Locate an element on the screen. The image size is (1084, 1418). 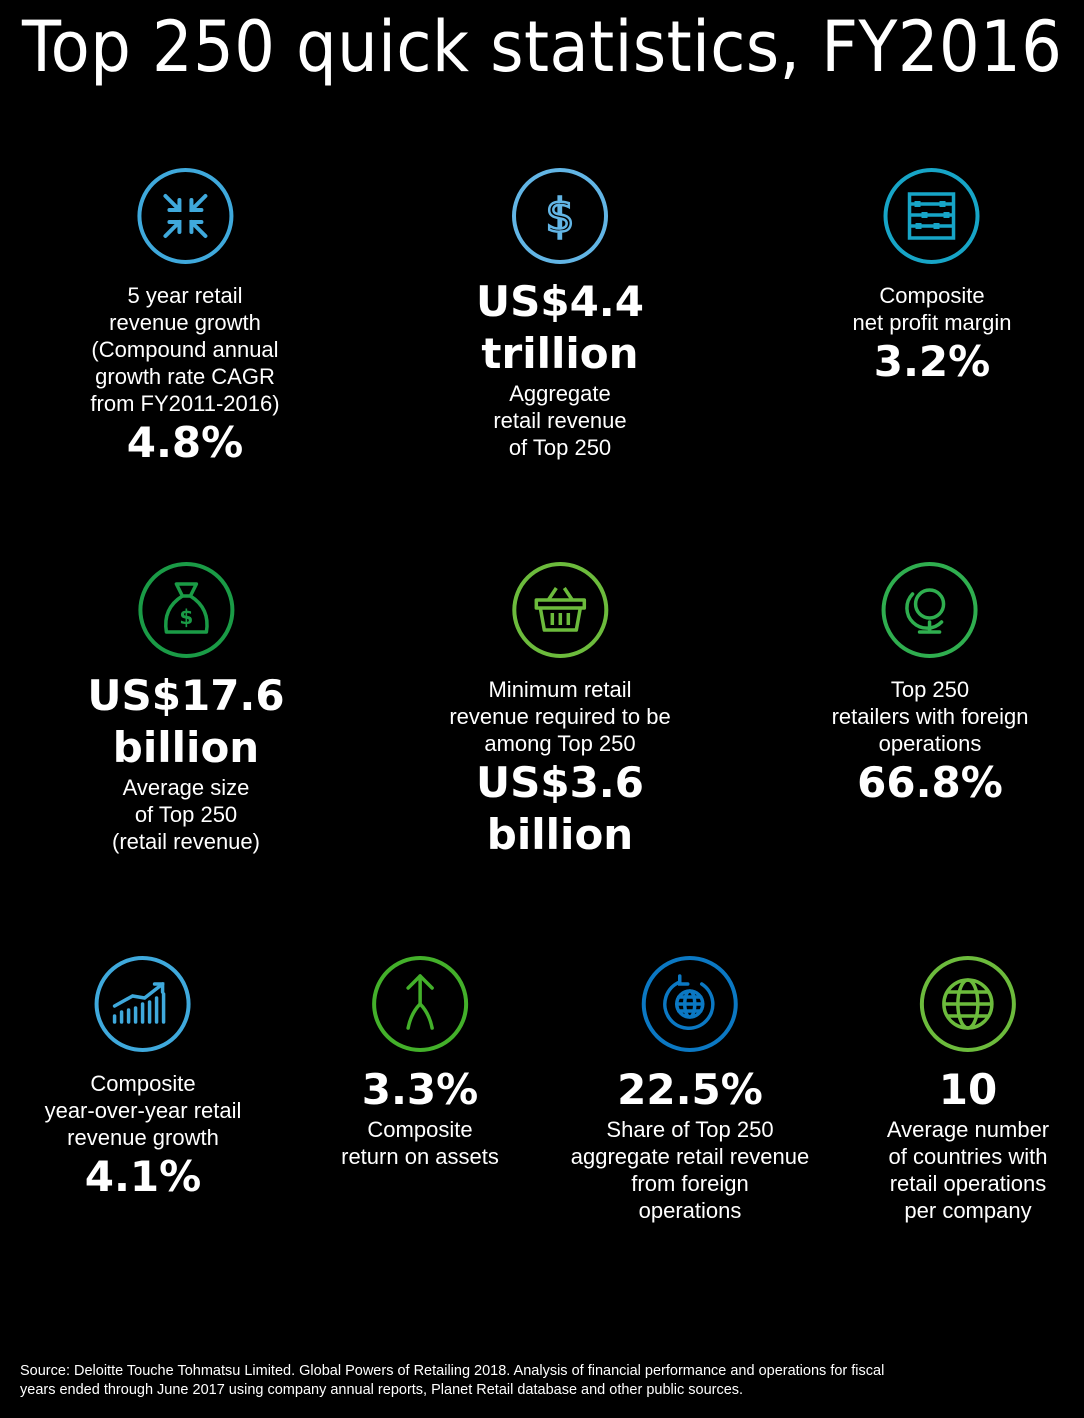
stat-label-line: revenue required to be is located at coordinates (560, 716).